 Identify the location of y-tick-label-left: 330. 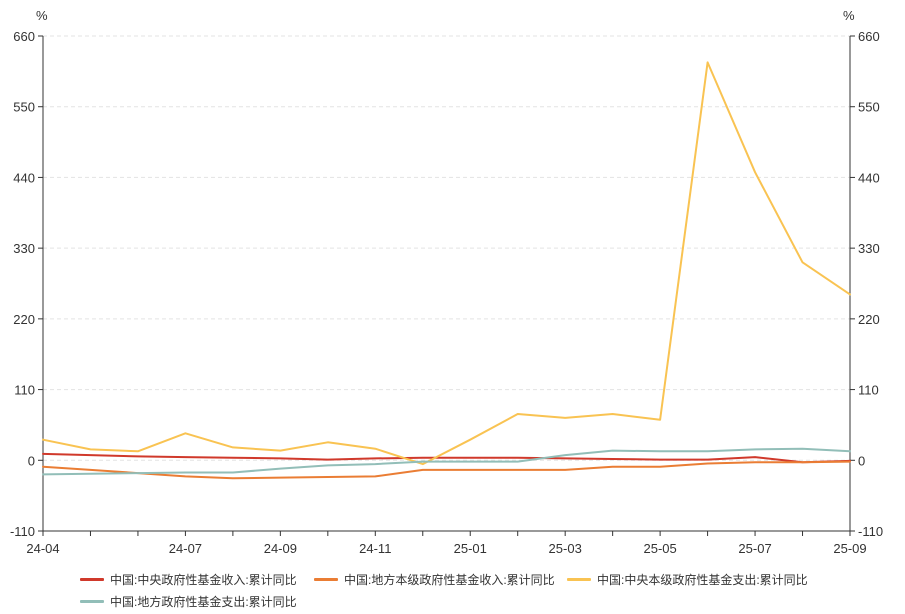
(24, 248).